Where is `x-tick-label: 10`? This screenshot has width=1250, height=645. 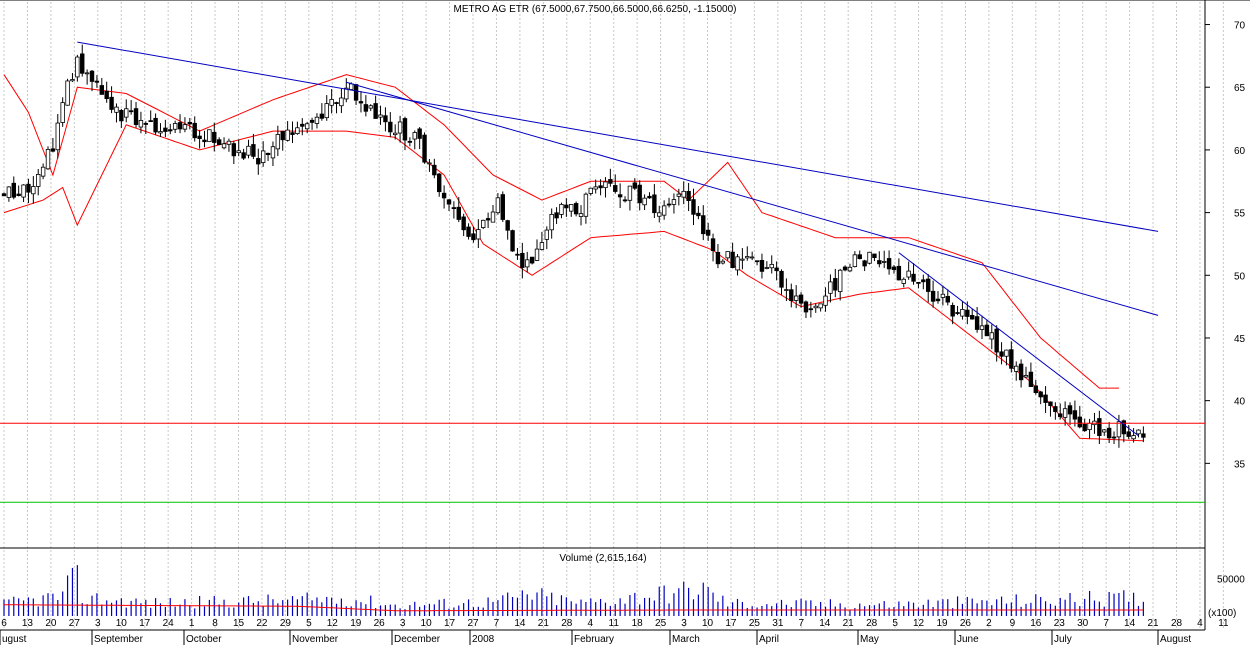
x-tick-label: 10 is located at coordinates (122, 623).